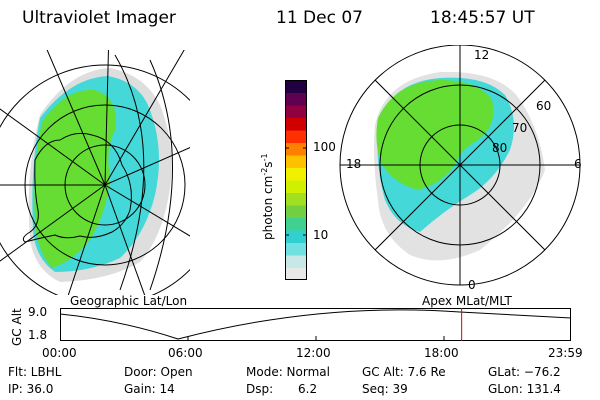 The width and height of the screenshot is (600, 400). Describe the element at coordinates (467, 301) in the screenshot. I see `right-panel-caption: Apex MLat/MLT` at that location.